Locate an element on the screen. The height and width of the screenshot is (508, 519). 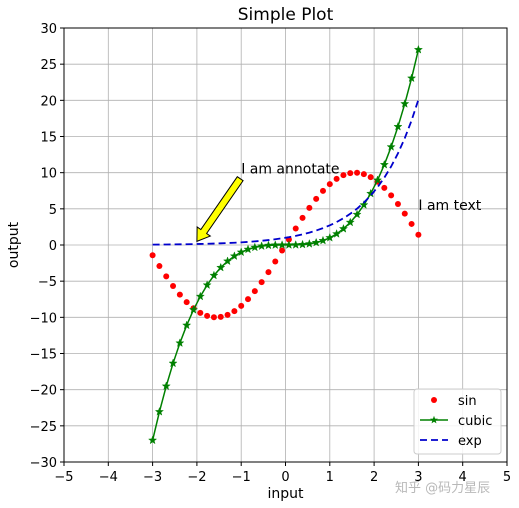
annotation-text: I am annotate is located at coordinates (290, 170).